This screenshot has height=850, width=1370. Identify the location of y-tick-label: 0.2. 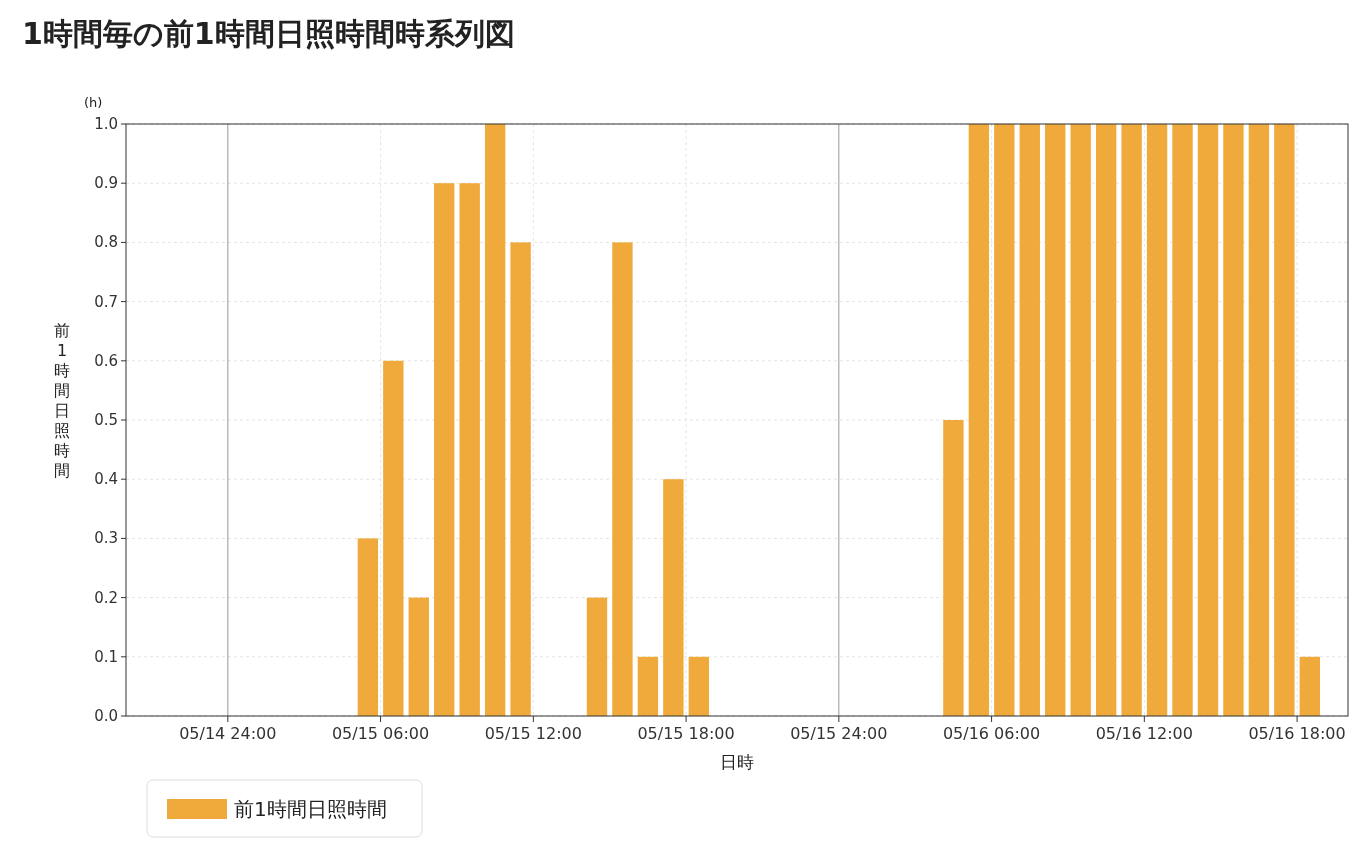
(106, 597).